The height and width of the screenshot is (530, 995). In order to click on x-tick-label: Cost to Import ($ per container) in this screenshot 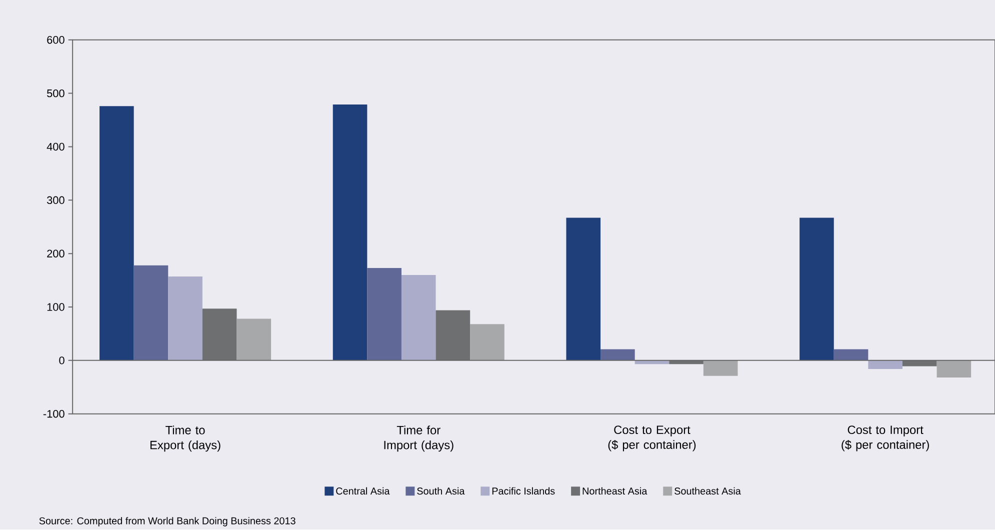, I will do `click(885, 439)`.